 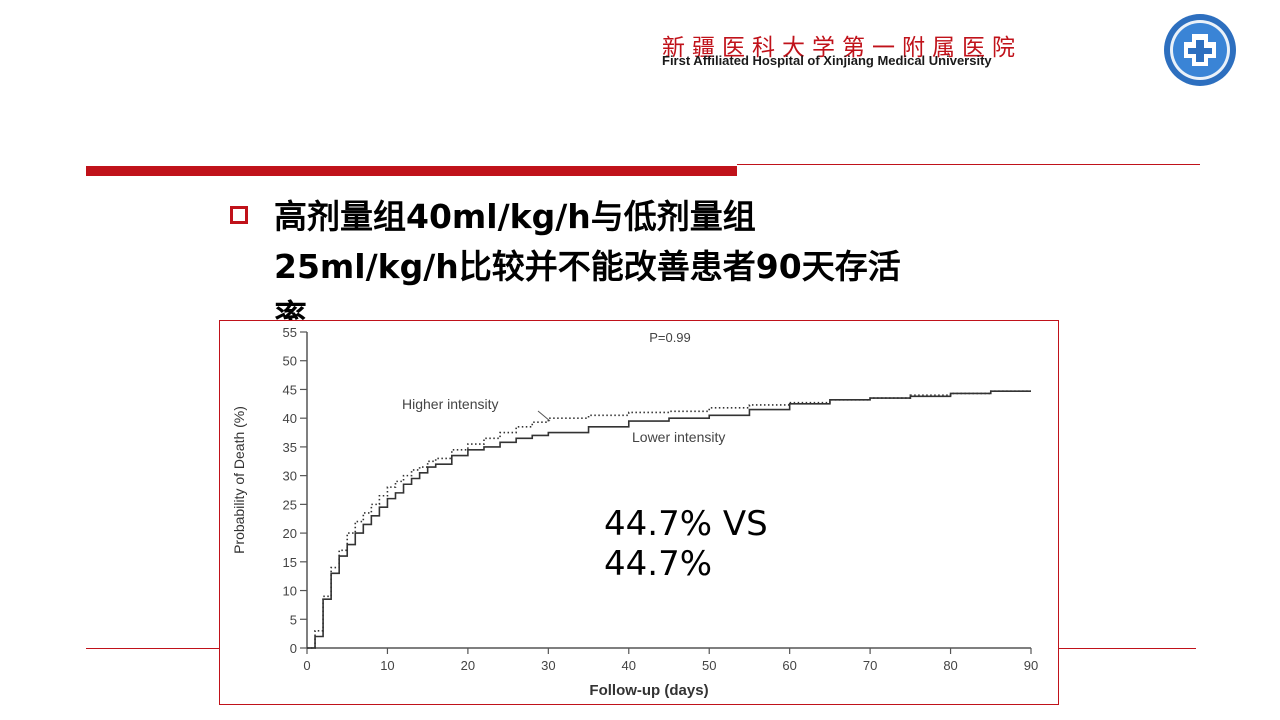 What do you see at coordinates (670, 337) in the screenshot?
I see `chart-title: P=0.99` at bounding box center [670, 337].